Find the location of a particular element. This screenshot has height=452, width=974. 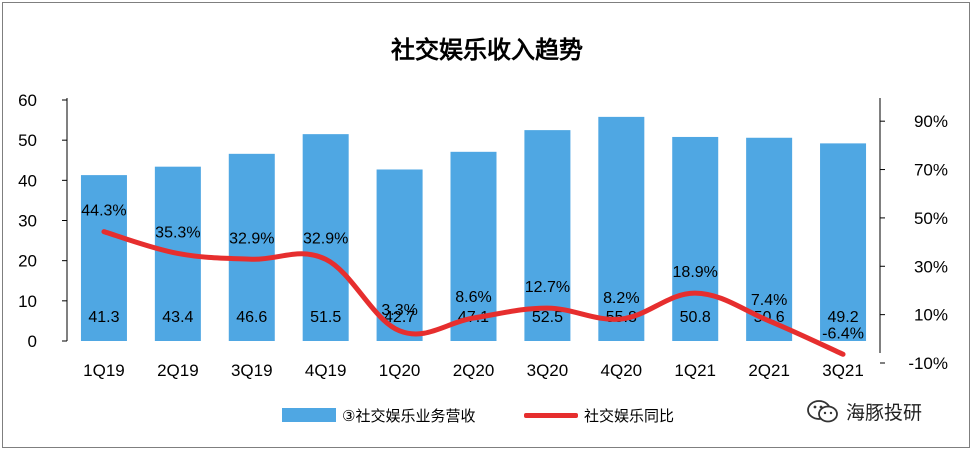

left-tick-label: 60 is located at coordinates (27, 100).